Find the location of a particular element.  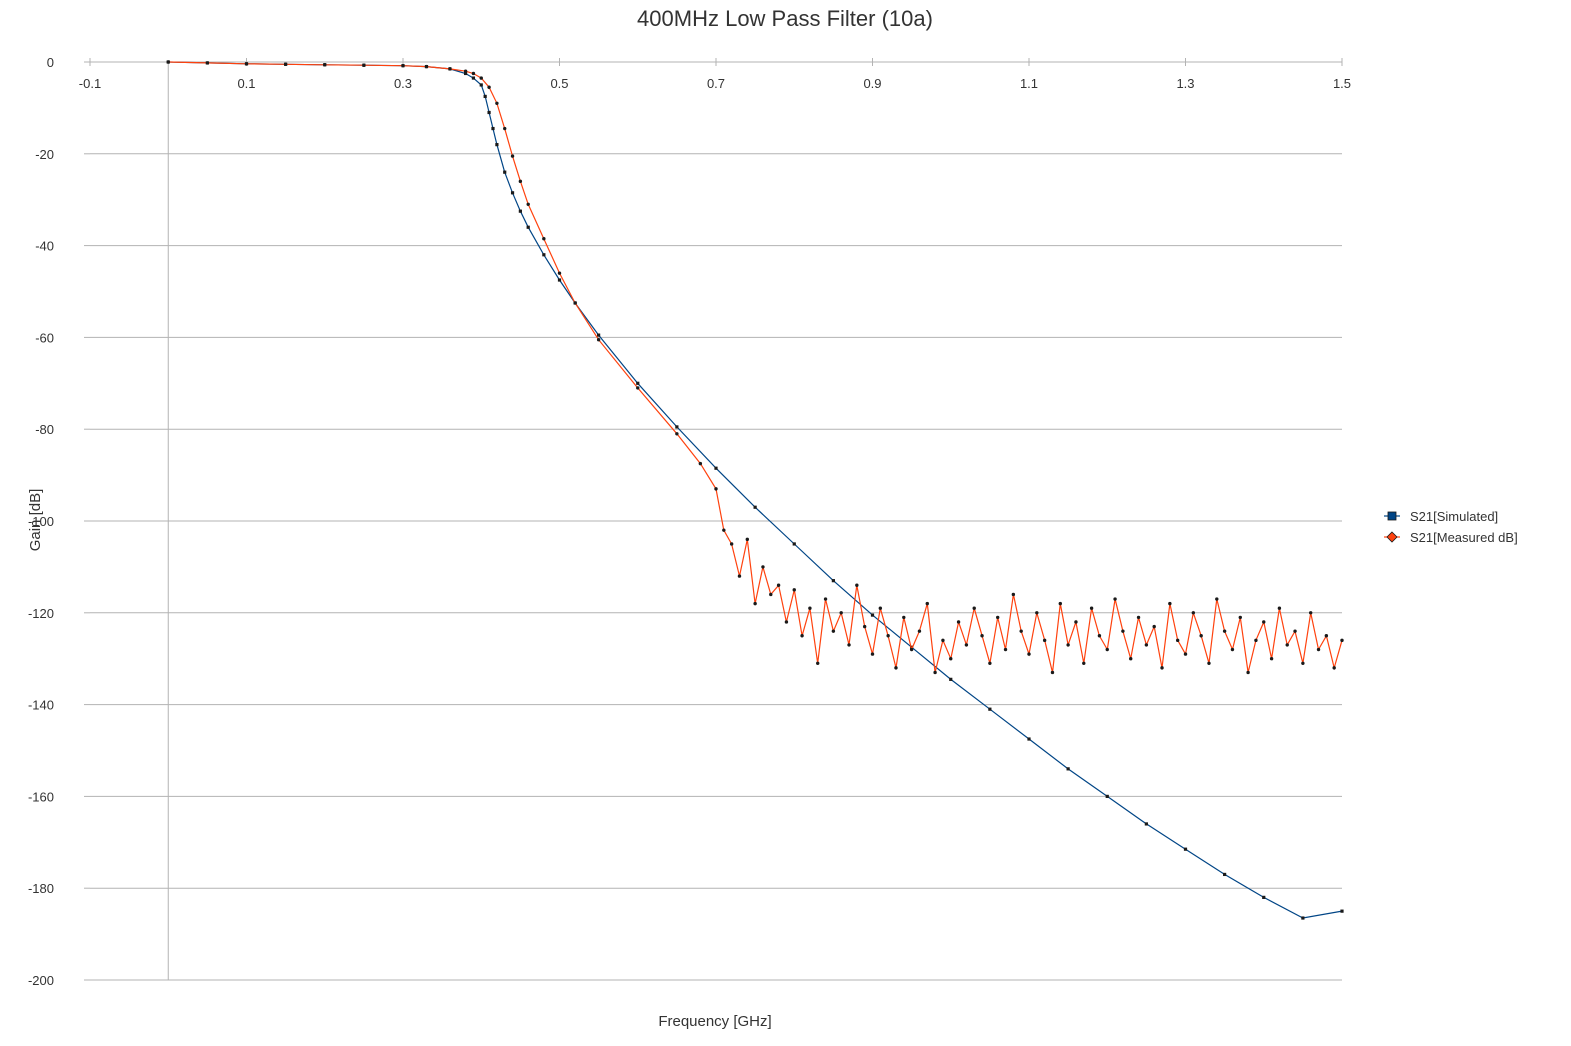

y-tick-label: -100 is located at coordinates (41, 521).